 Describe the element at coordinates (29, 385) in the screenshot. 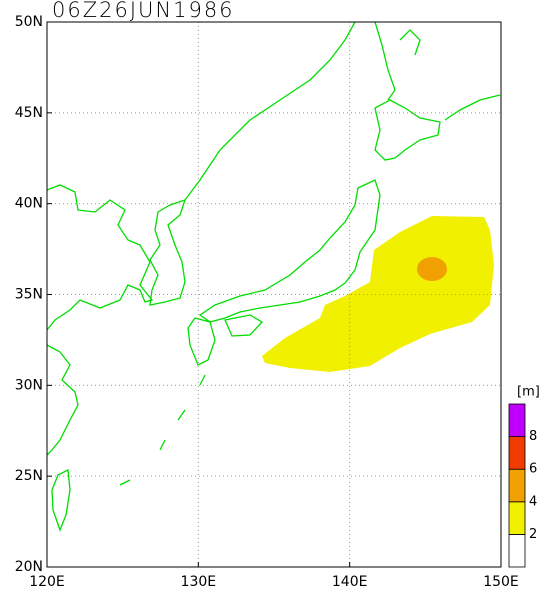

I see `y-tick-label: 30N` at that location.